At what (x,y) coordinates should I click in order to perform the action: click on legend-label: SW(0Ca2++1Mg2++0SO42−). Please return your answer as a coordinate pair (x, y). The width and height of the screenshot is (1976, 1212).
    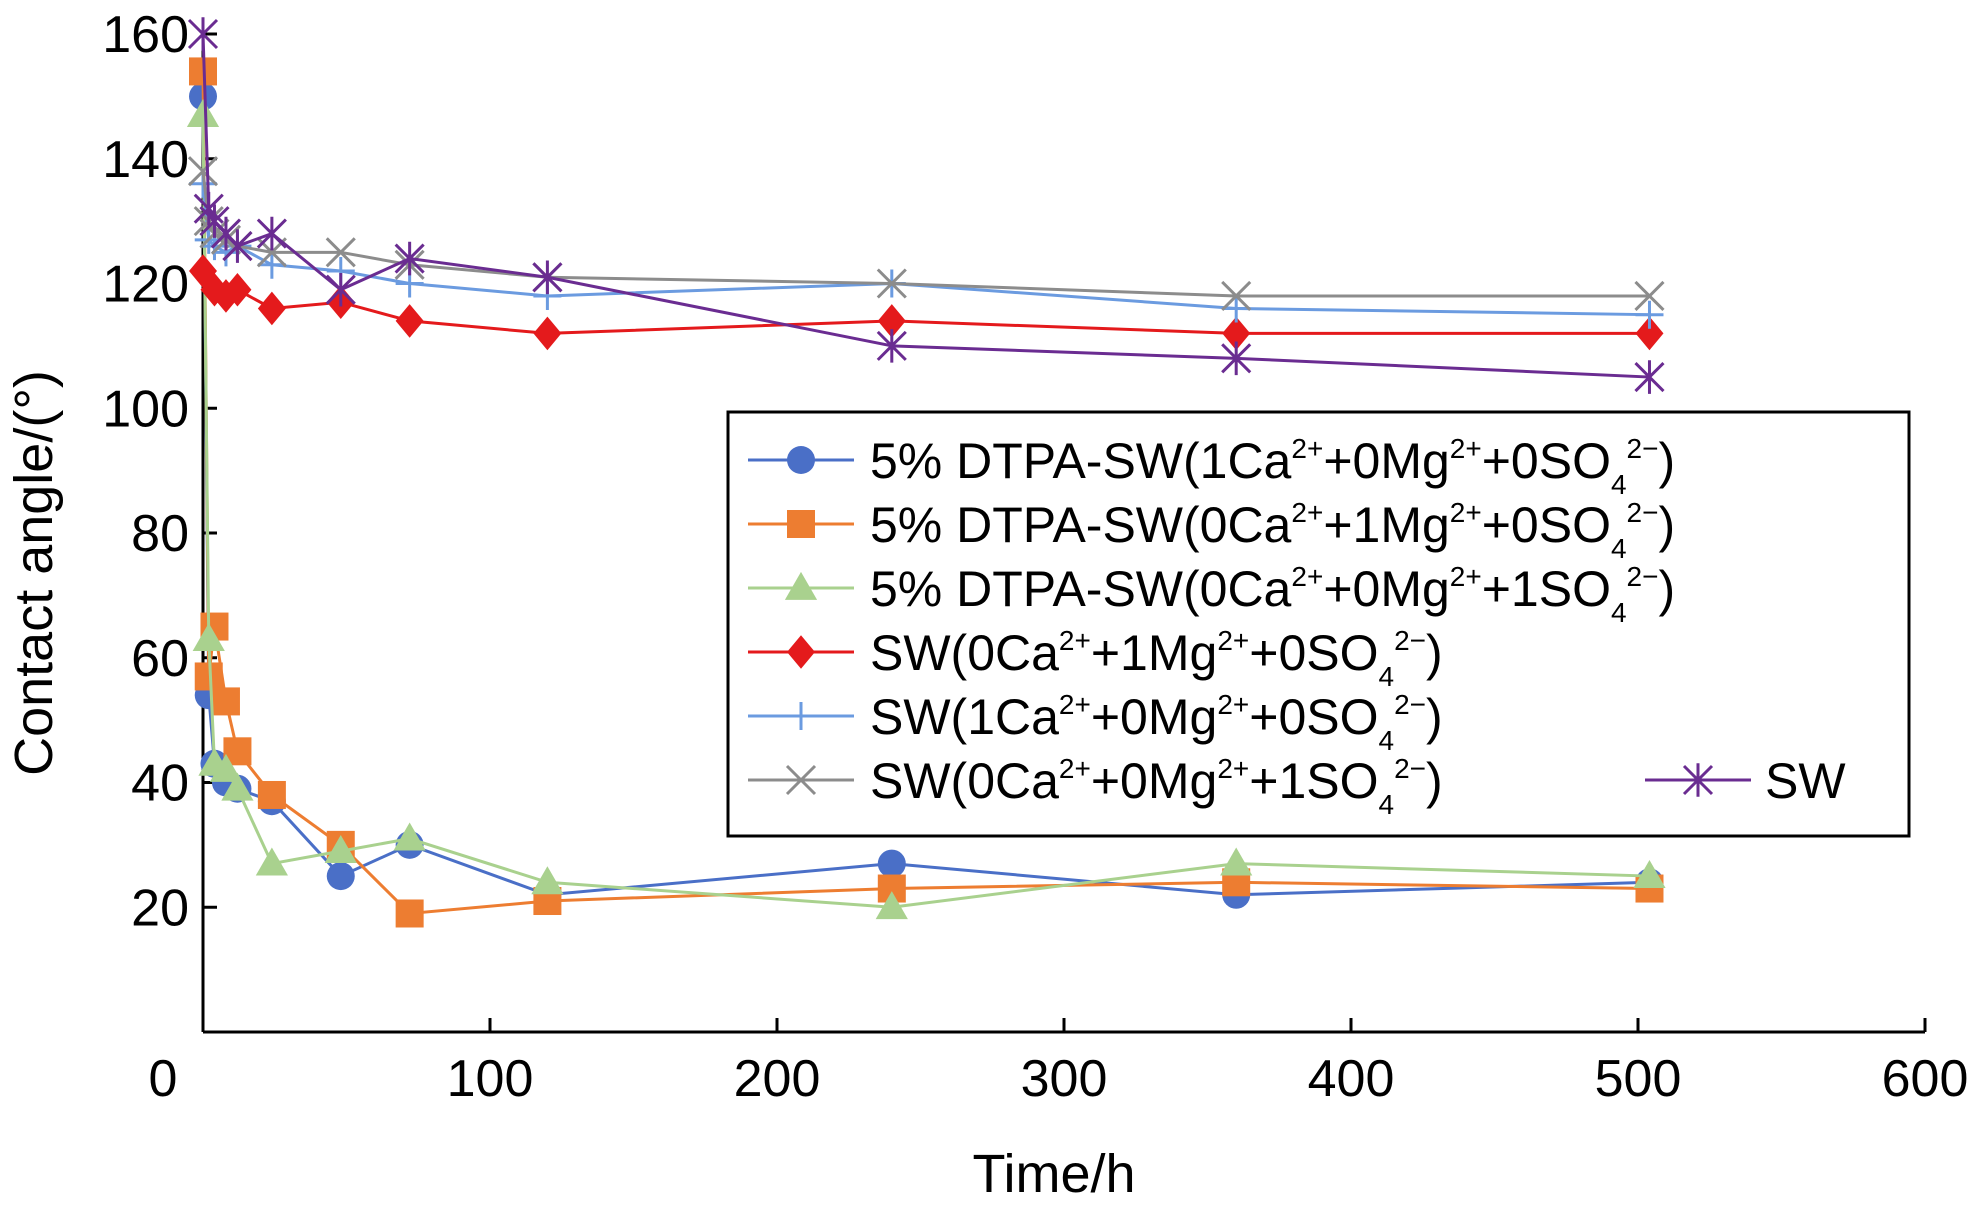
    Looking at the image, I should click on (1156, 658).